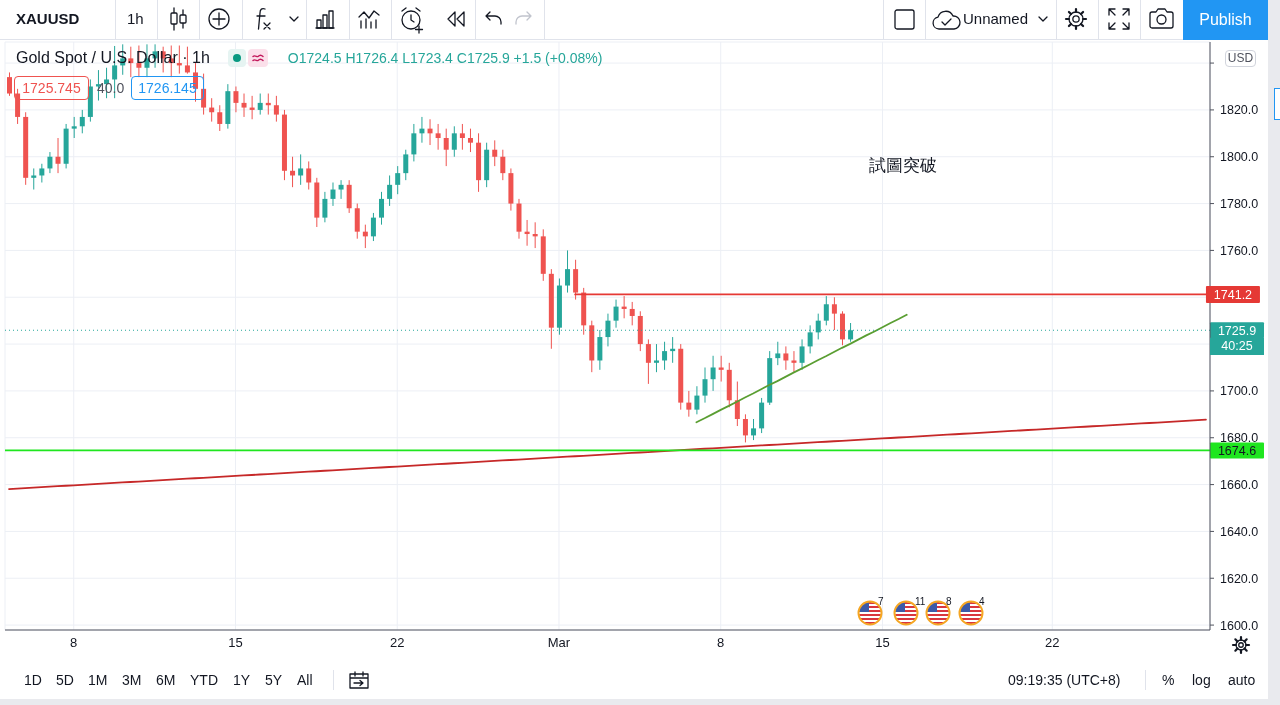  Describe the element at coordinates (1201, 680) in the screenshot. I see `text: log` at that location.